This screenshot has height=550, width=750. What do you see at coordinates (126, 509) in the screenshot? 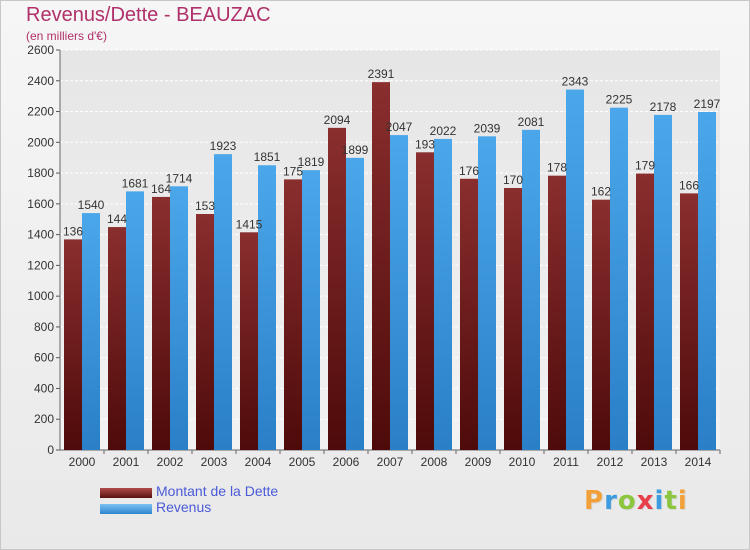
I see `legend-swatch-revenus` at bounding box center [126, 509].